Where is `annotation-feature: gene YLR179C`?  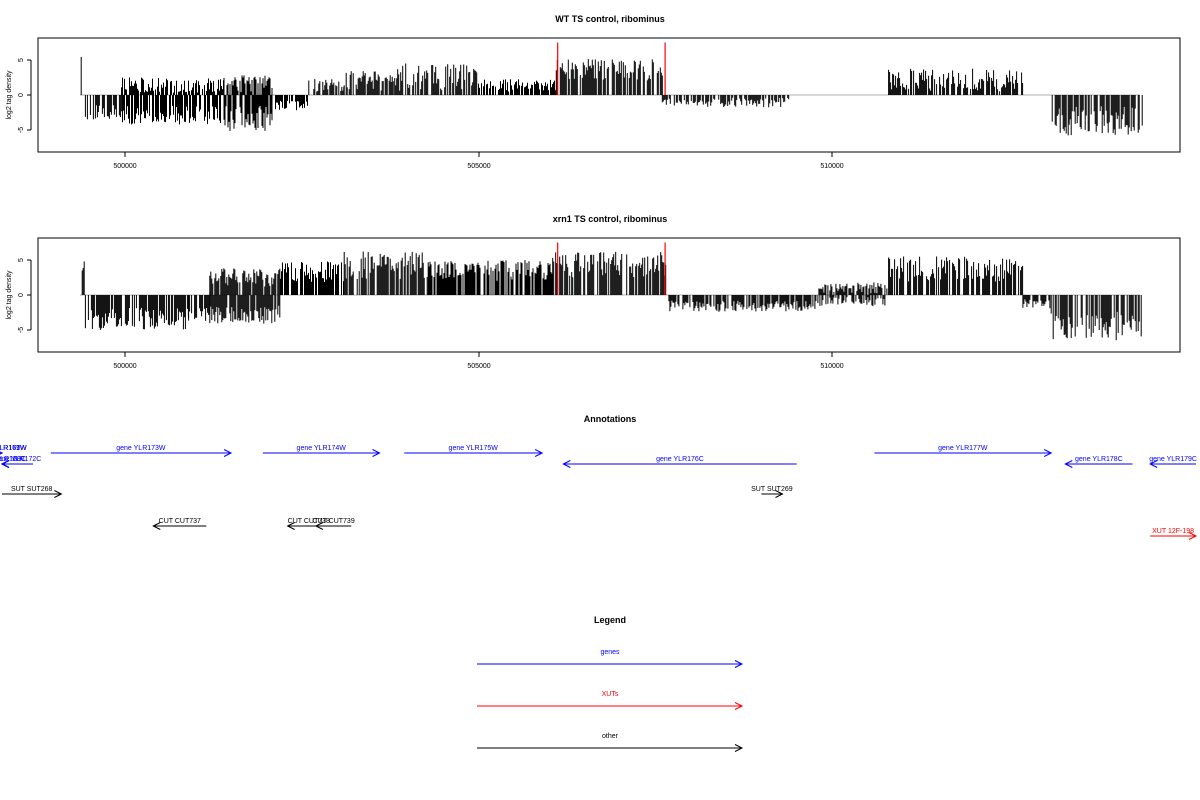 annotation-feature: gene YLR179C is located at coordinates (1173, 462).